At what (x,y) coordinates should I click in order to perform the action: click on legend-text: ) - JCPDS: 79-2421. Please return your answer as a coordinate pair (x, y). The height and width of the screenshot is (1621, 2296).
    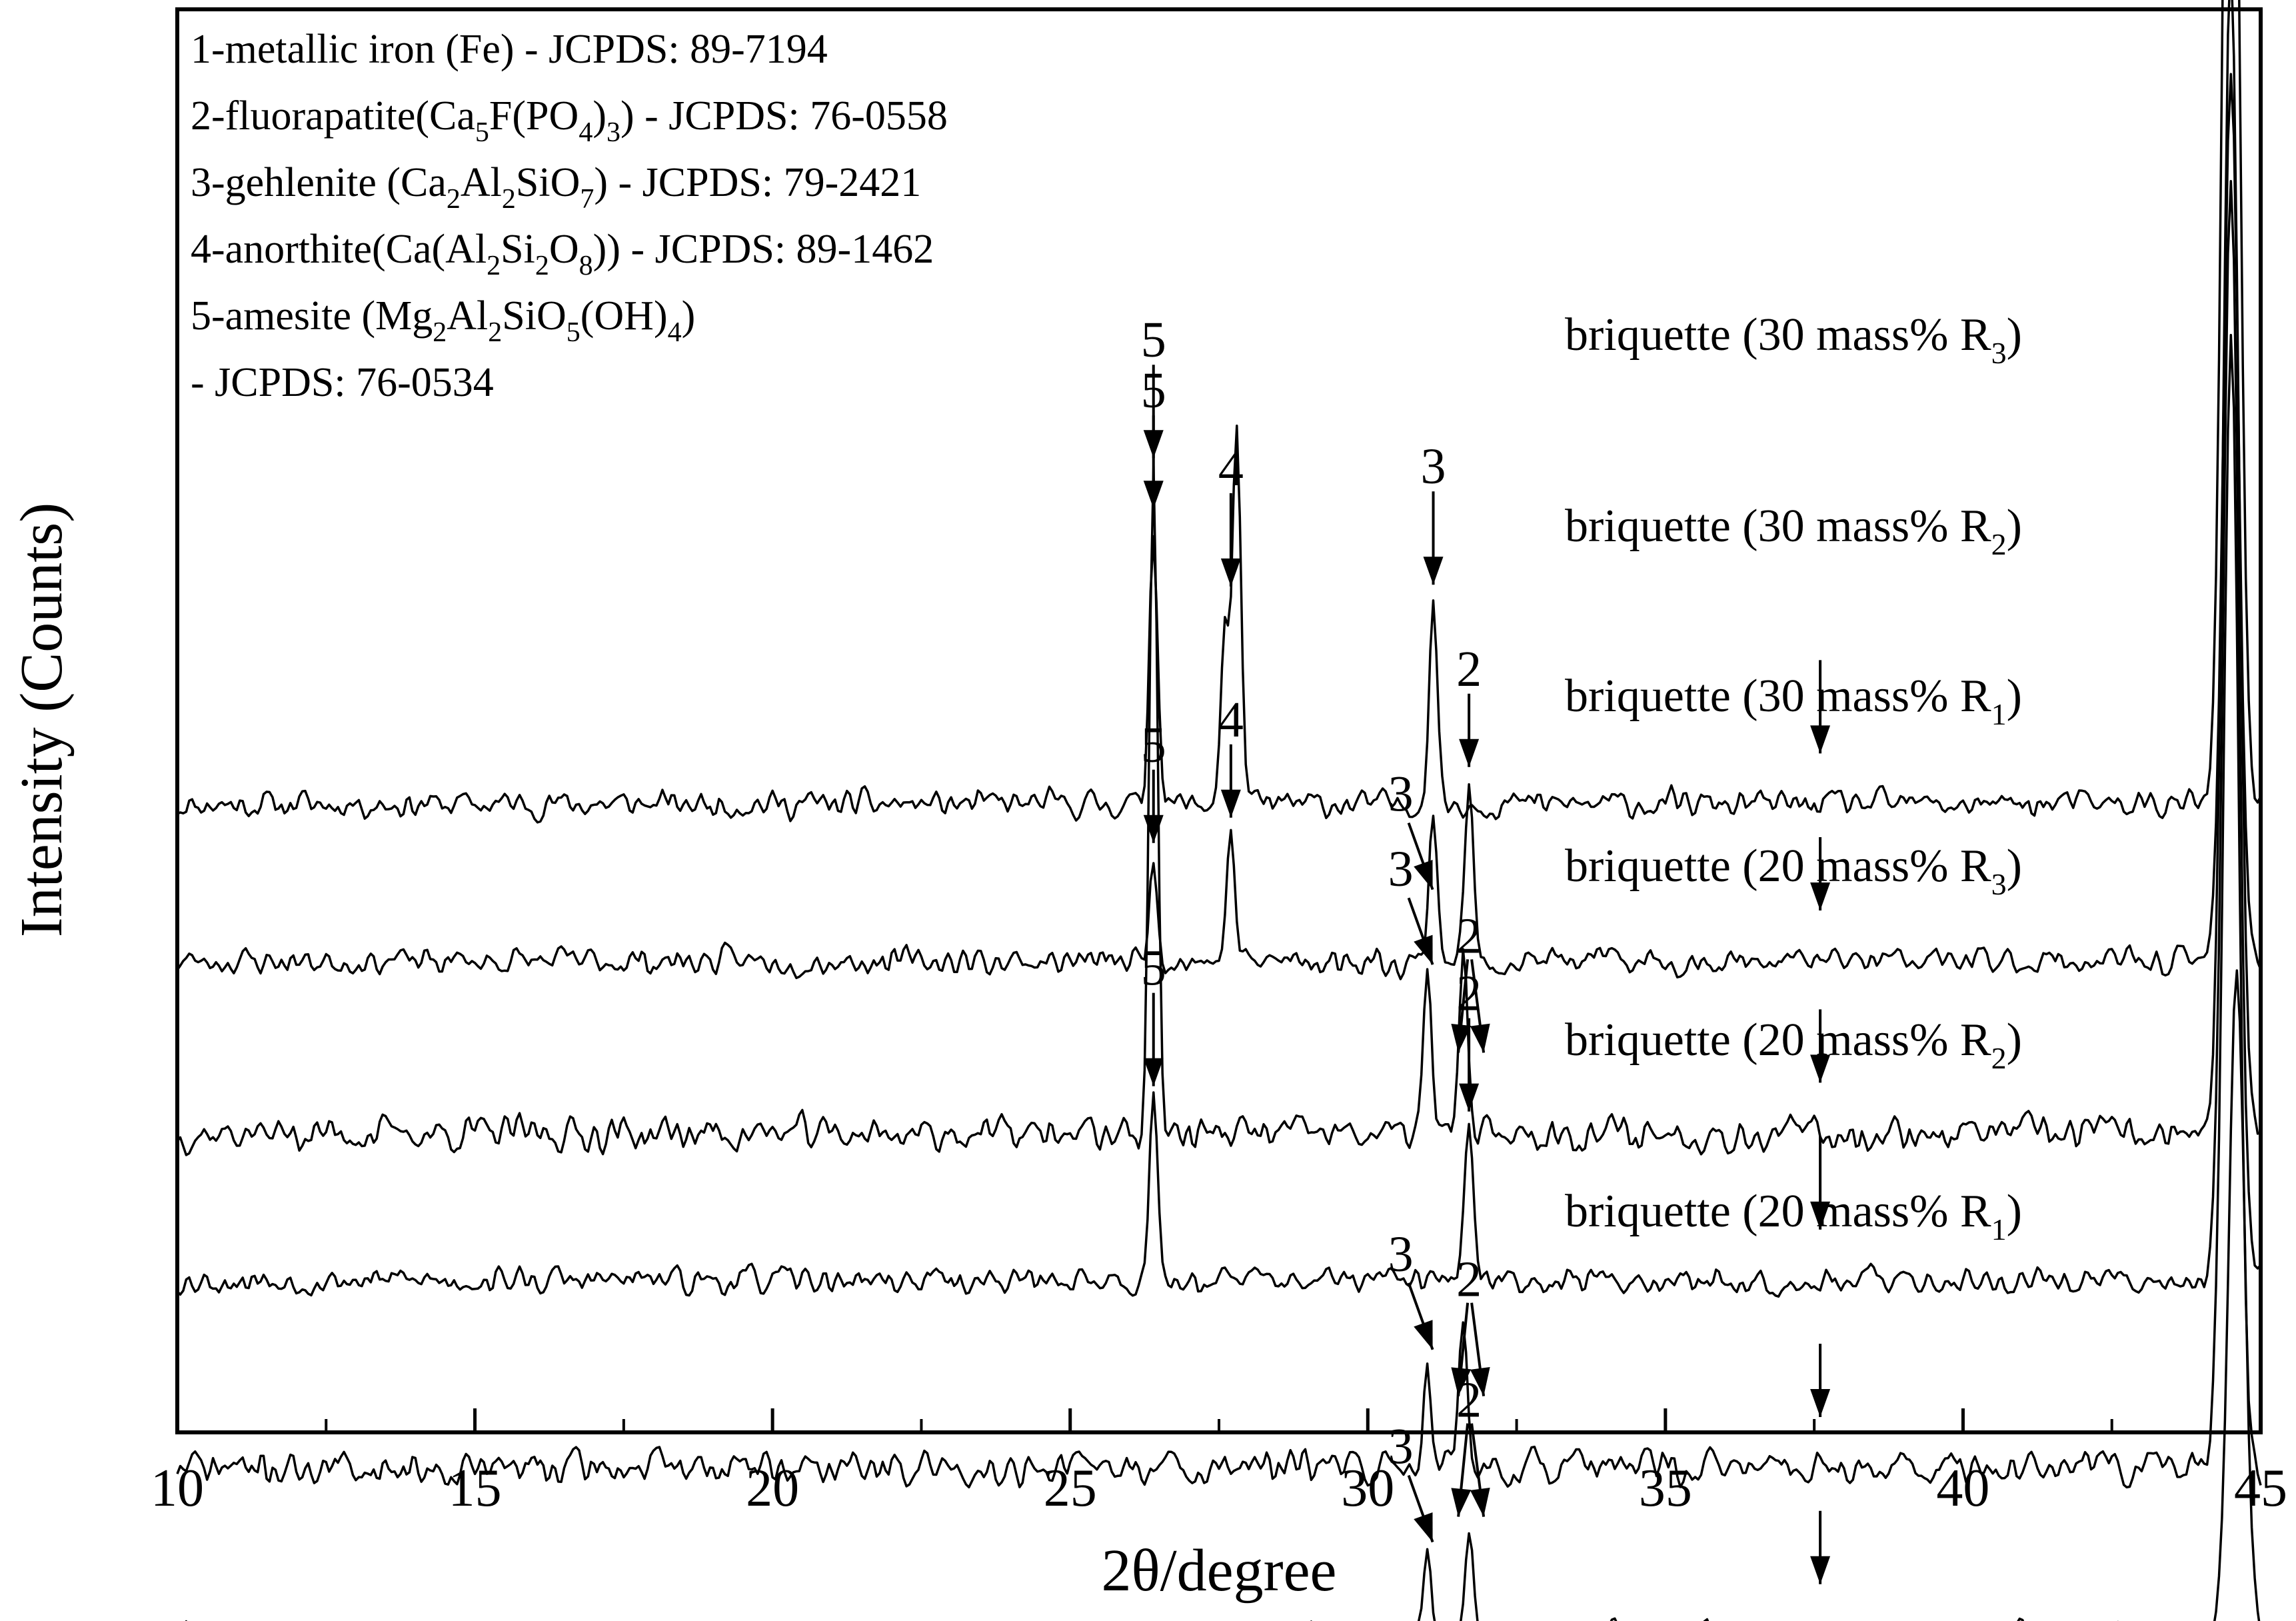
    Looking at the image, I should click on (757, 182).